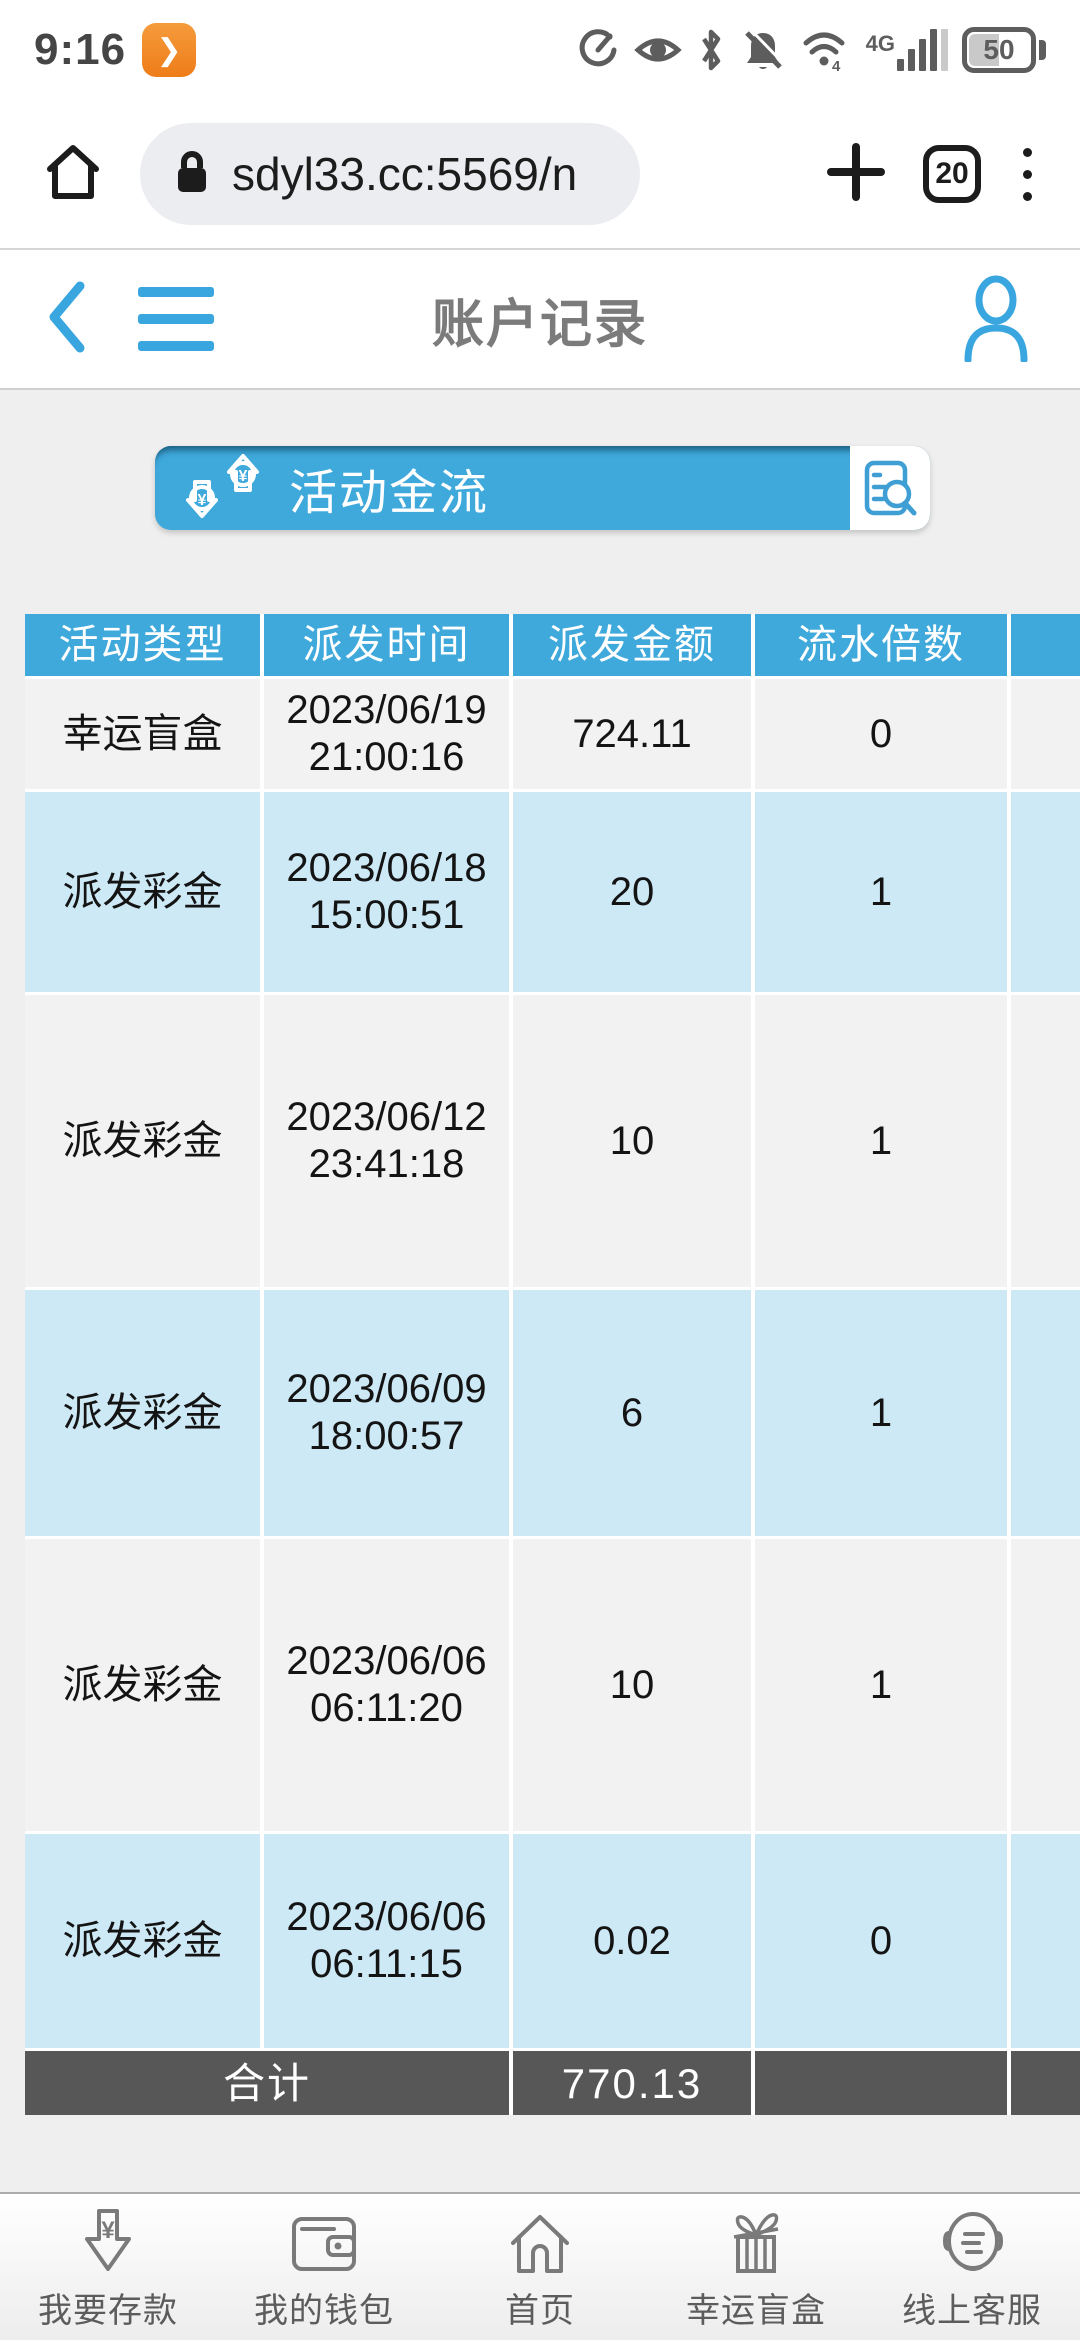 This screenshot has width=1080, height=2340. What do you see at coordinates (996, 319) in the screenshot?
I see `profile-button` at bounding box center [996, 319].